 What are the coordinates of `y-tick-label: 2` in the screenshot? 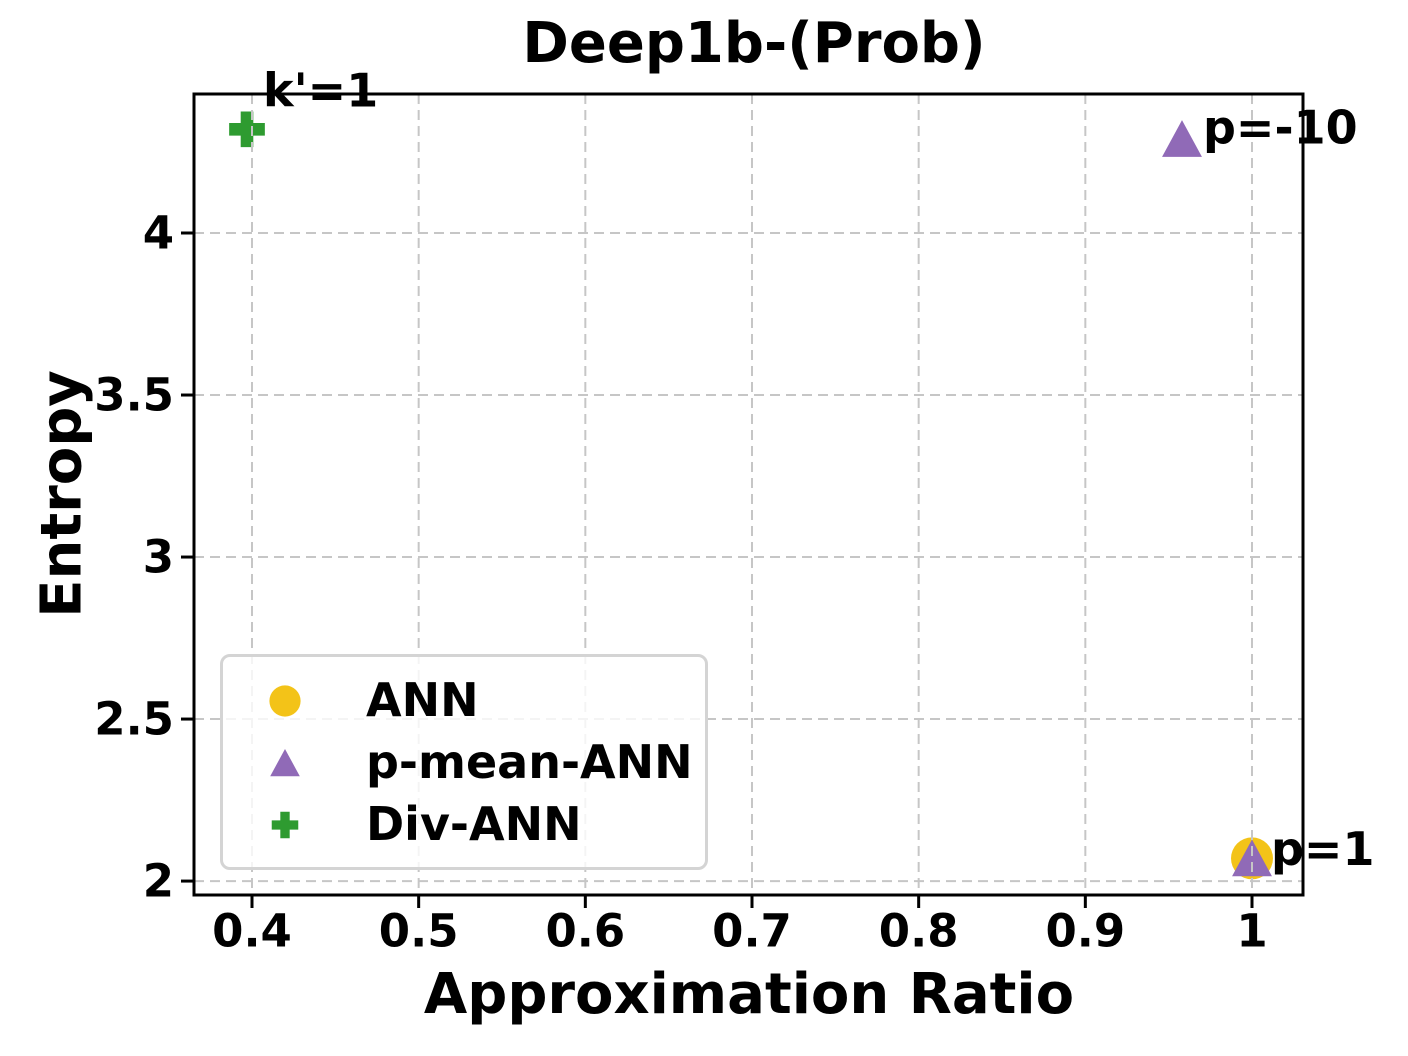 It's located at (158, 881).